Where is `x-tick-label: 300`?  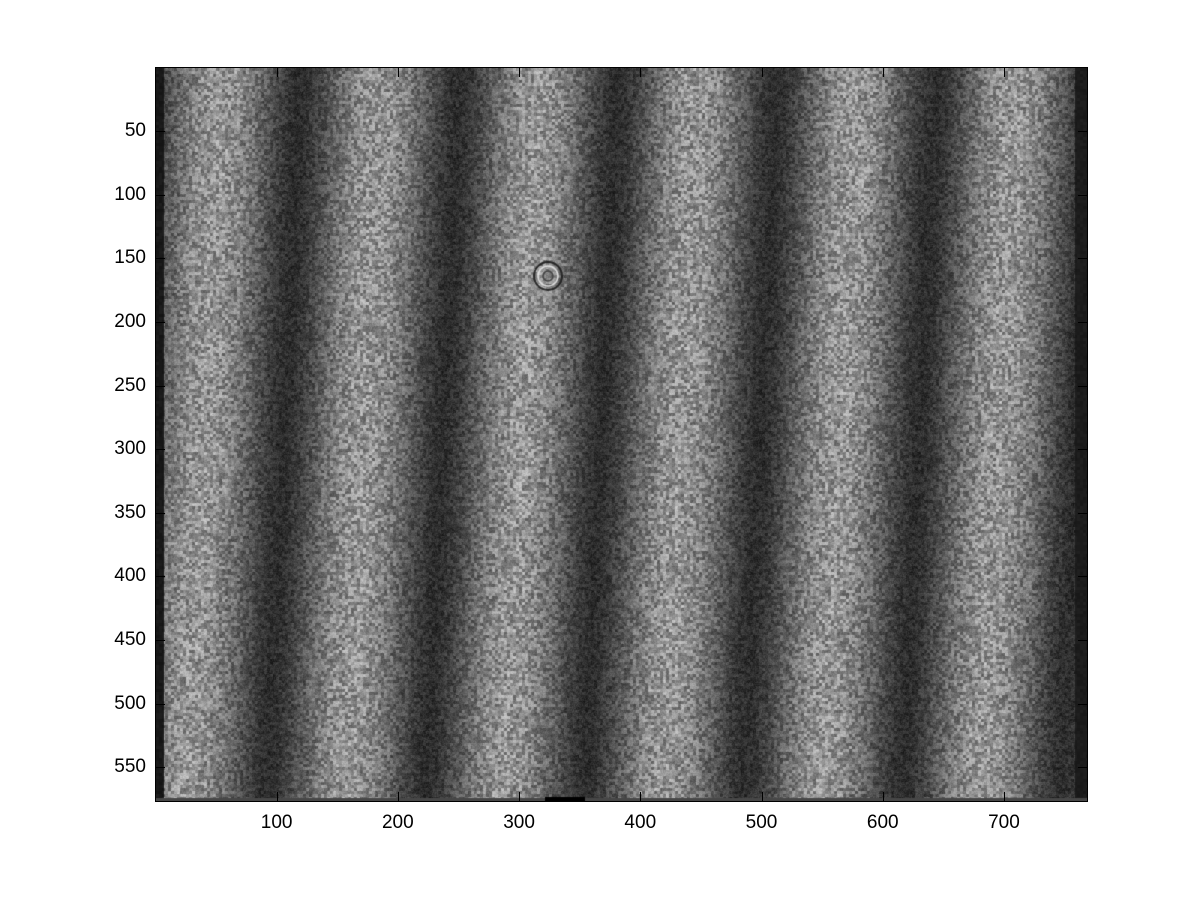 x-tick-label: 300 is located at coordinates (519, 822).